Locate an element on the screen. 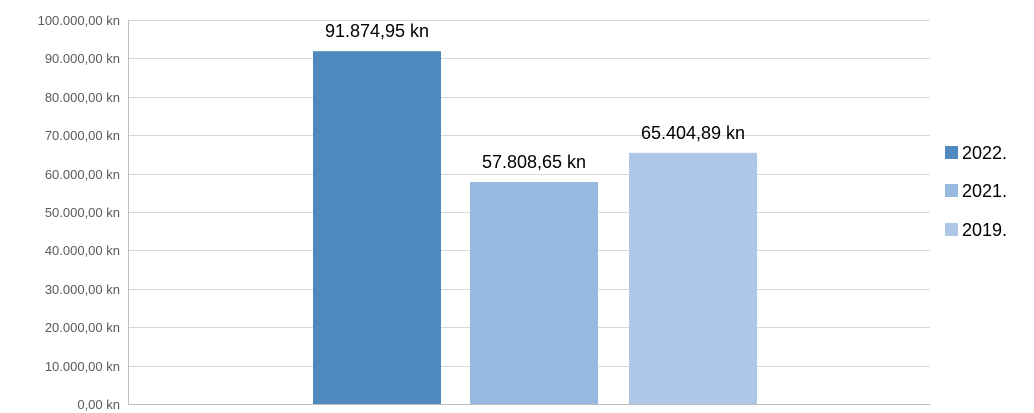 The height and width of the screenshot is (413, 1034). legend-label: 2021. is located at coordinates (984, 191).